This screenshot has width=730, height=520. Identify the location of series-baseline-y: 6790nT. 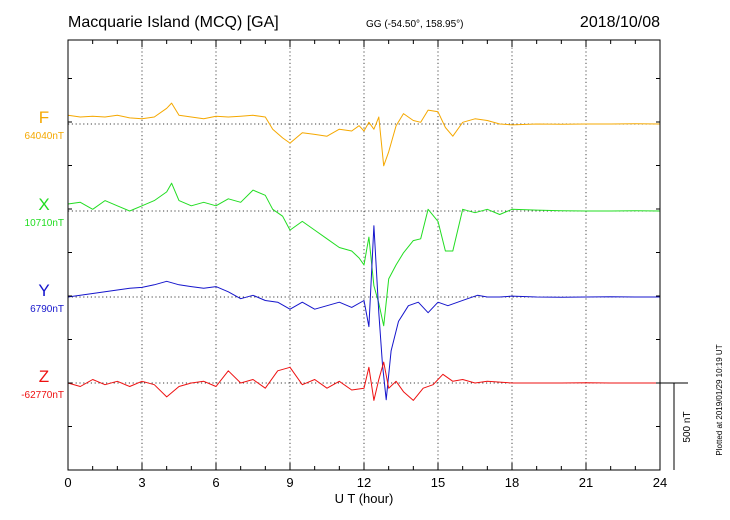
(47, 309).